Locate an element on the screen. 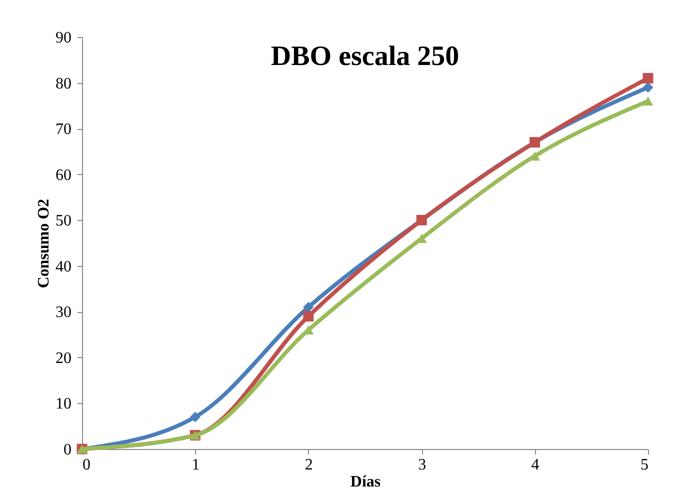 This screenshot has width=676, height=500. x-tick-label: 1 is located at coordinates (196, 465).